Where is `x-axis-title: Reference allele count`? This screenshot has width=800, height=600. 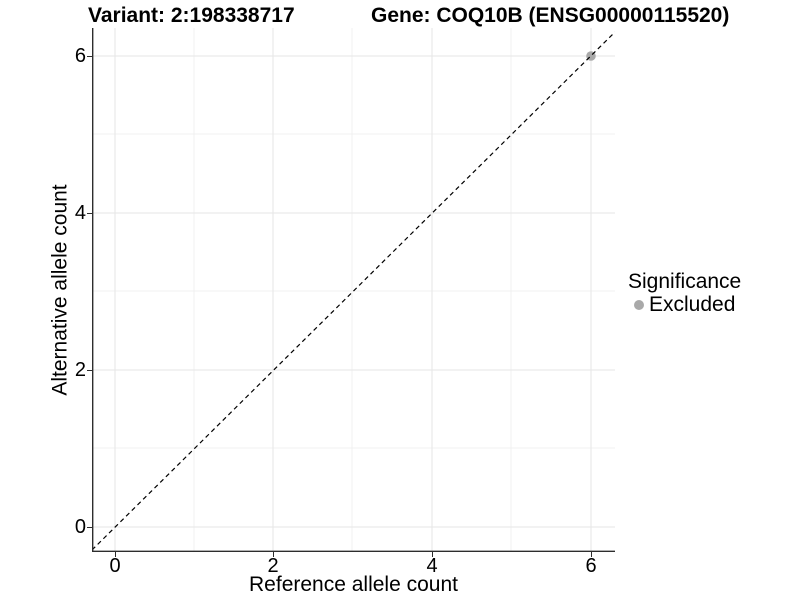
x-axis-title: Reference allele count is located at coordinates (353, 584).